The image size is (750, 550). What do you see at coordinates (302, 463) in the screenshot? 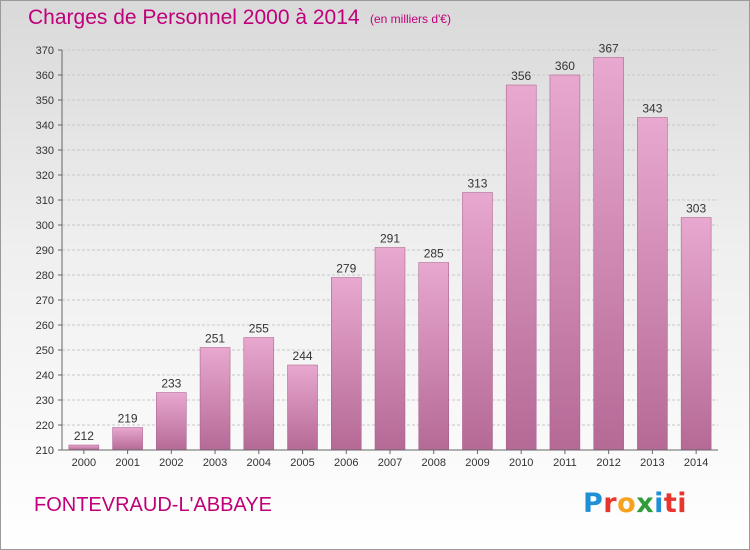
I see `x-tick-label: 2005` at bounding box center [302, 463].